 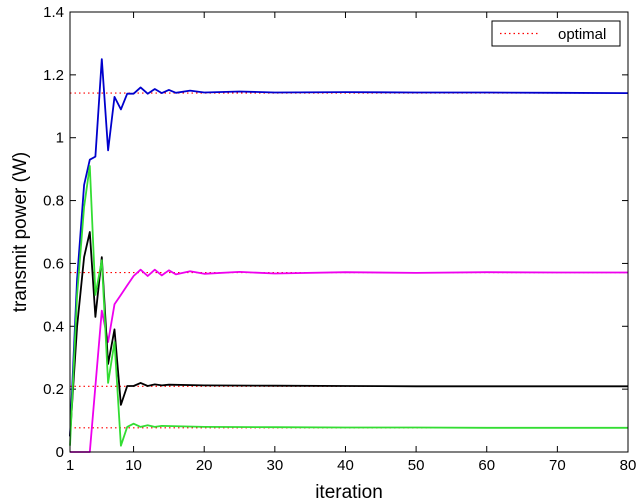 I want to click on y-tick-label: 0.8, so click(x=53, y=201).